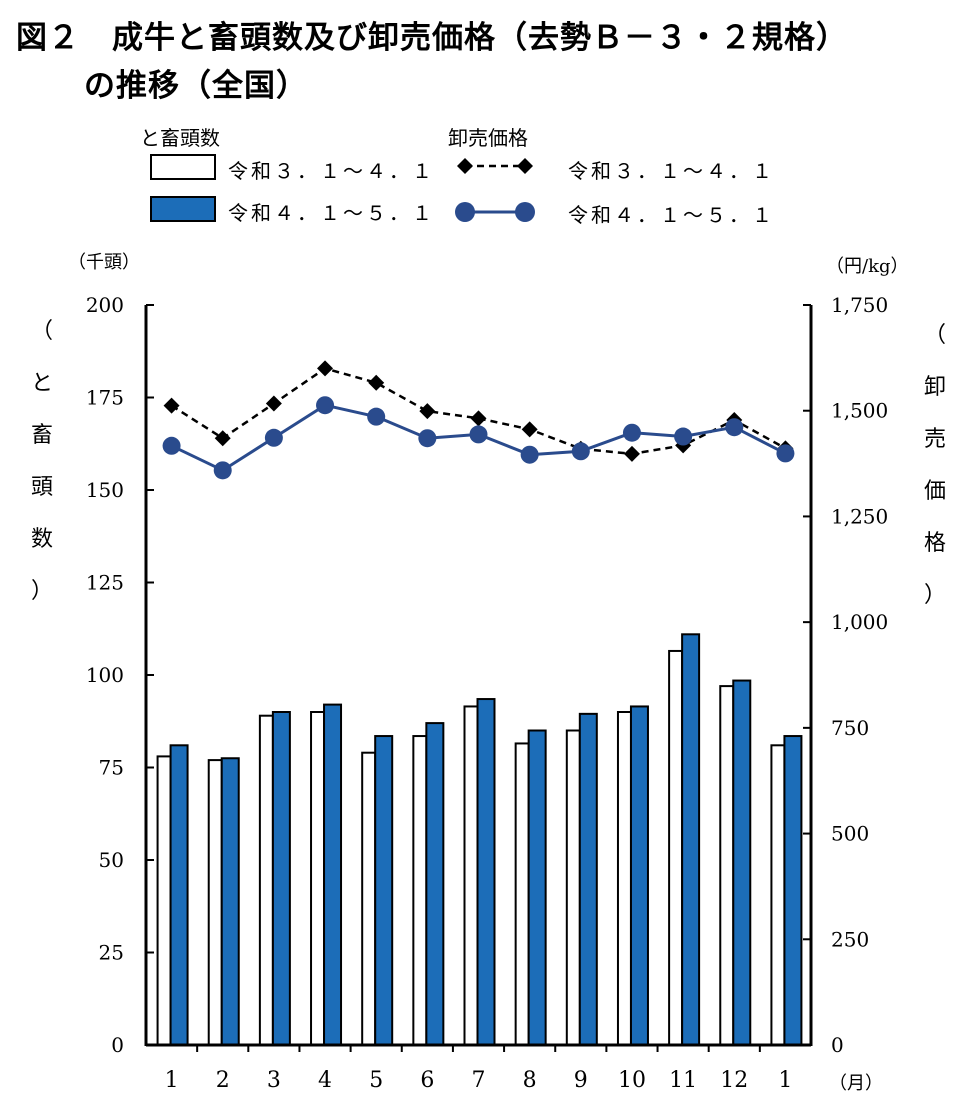 This screenshot has width=960, height=1118. Describe the element at coordinates (850, 834) in the screenshot. I see `right-tick-label: 500` at that location.